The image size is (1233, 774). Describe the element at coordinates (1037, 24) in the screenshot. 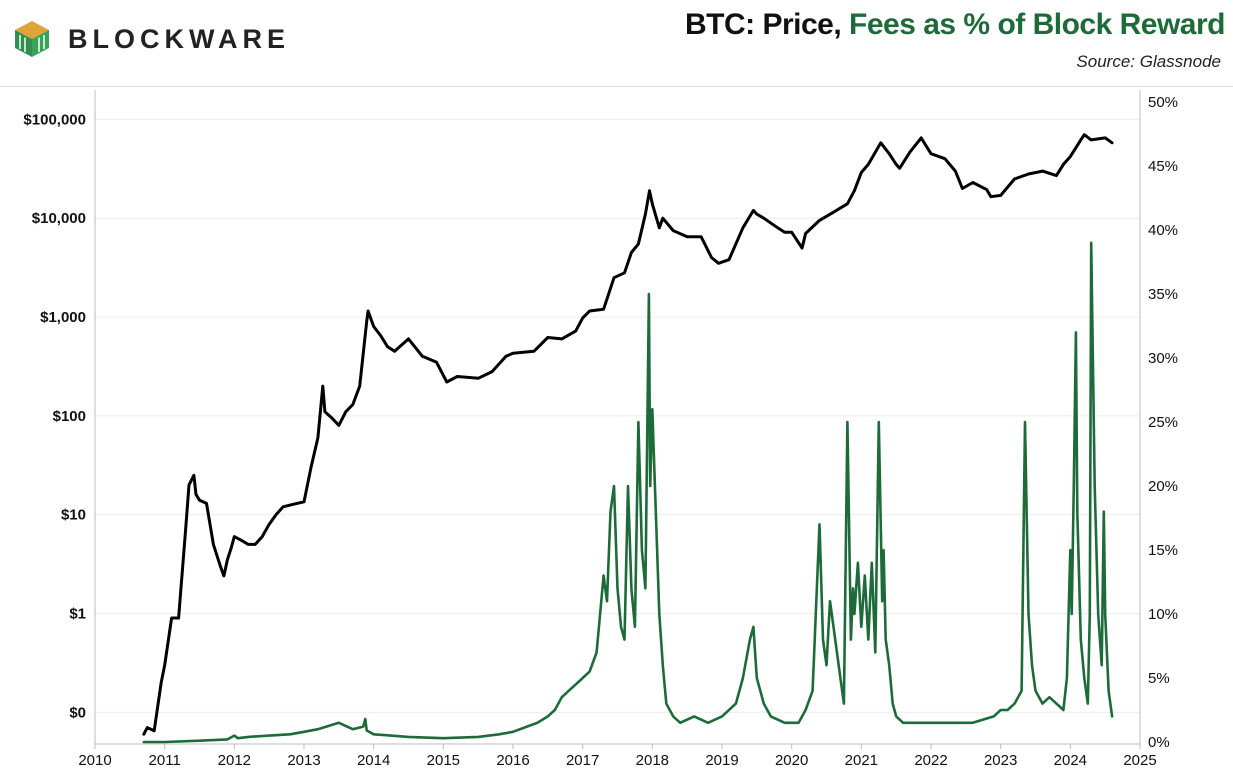

I see `title-fees: Fees as % of Block Reward` at that location.